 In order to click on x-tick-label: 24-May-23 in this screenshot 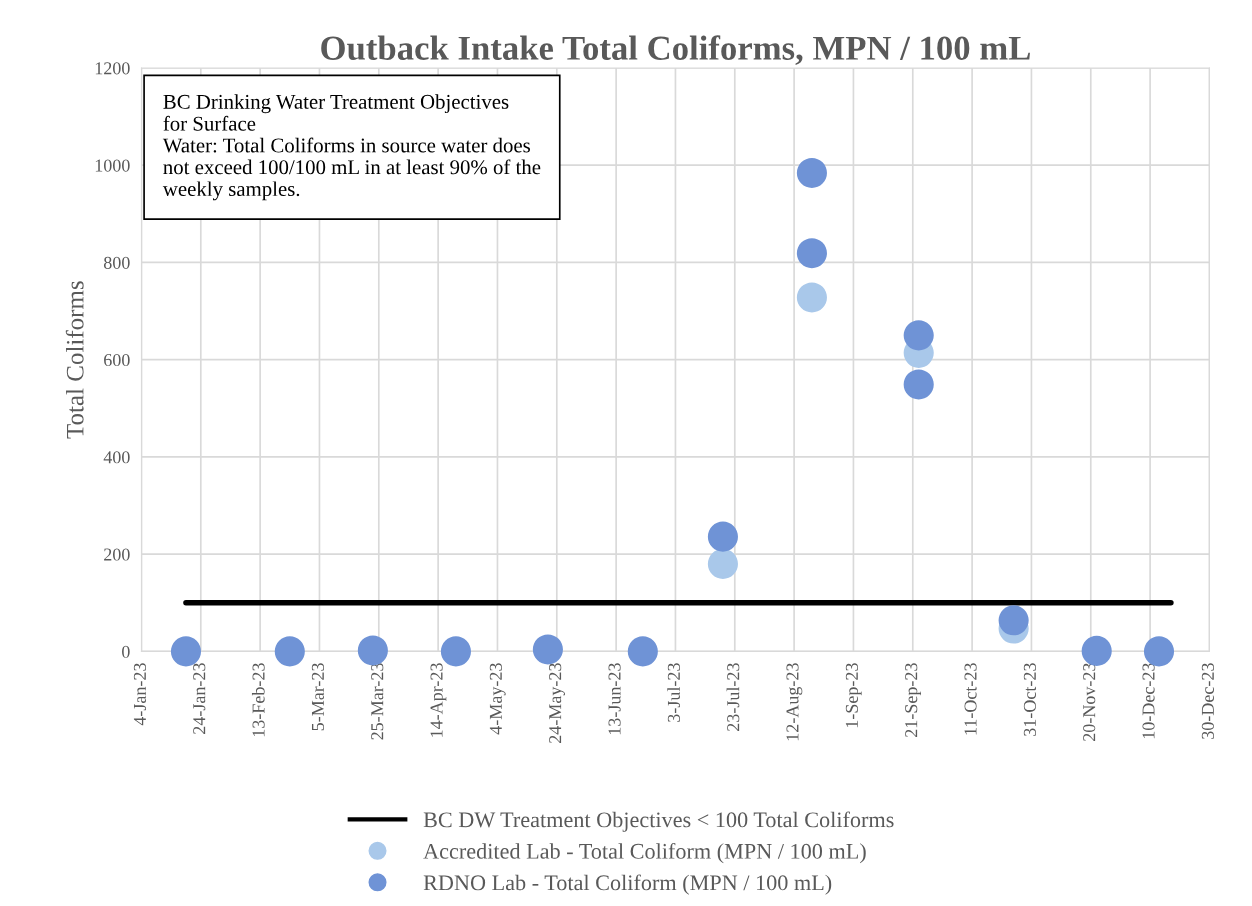, I will do `click(557, 703)`.